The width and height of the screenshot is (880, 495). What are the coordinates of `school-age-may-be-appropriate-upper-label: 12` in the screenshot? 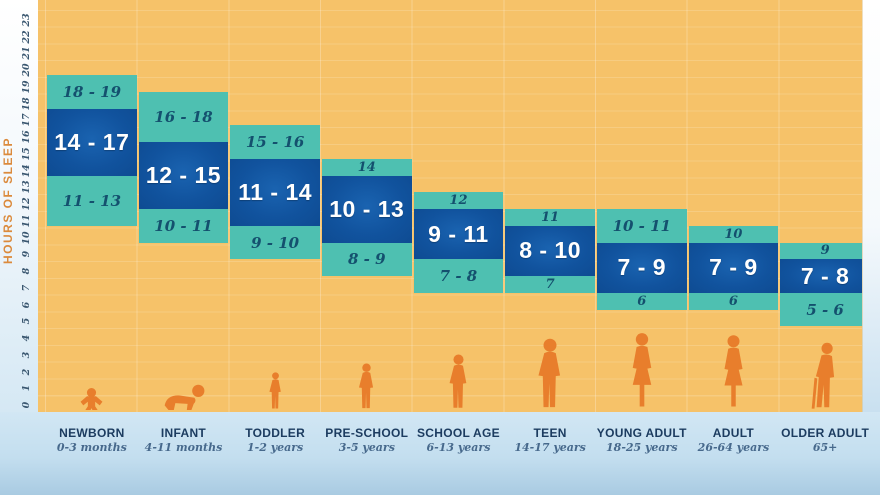 It's located at (458, 201).